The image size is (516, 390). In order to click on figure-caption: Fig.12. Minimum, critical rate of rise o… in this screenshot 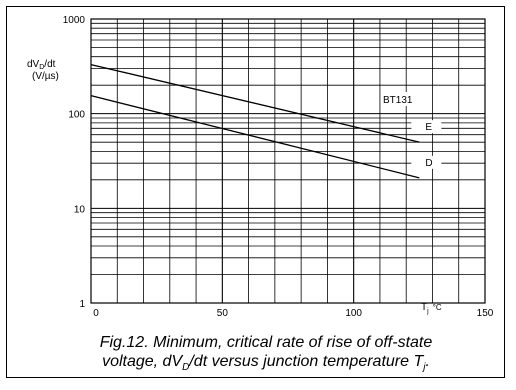, I will do `click(266, 355)`.